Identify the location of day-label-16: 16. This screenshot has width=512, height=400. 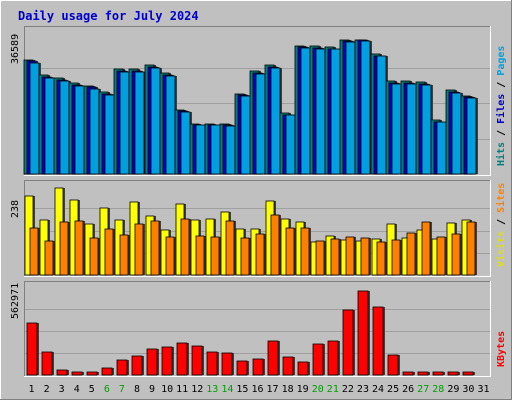
(257, 389).